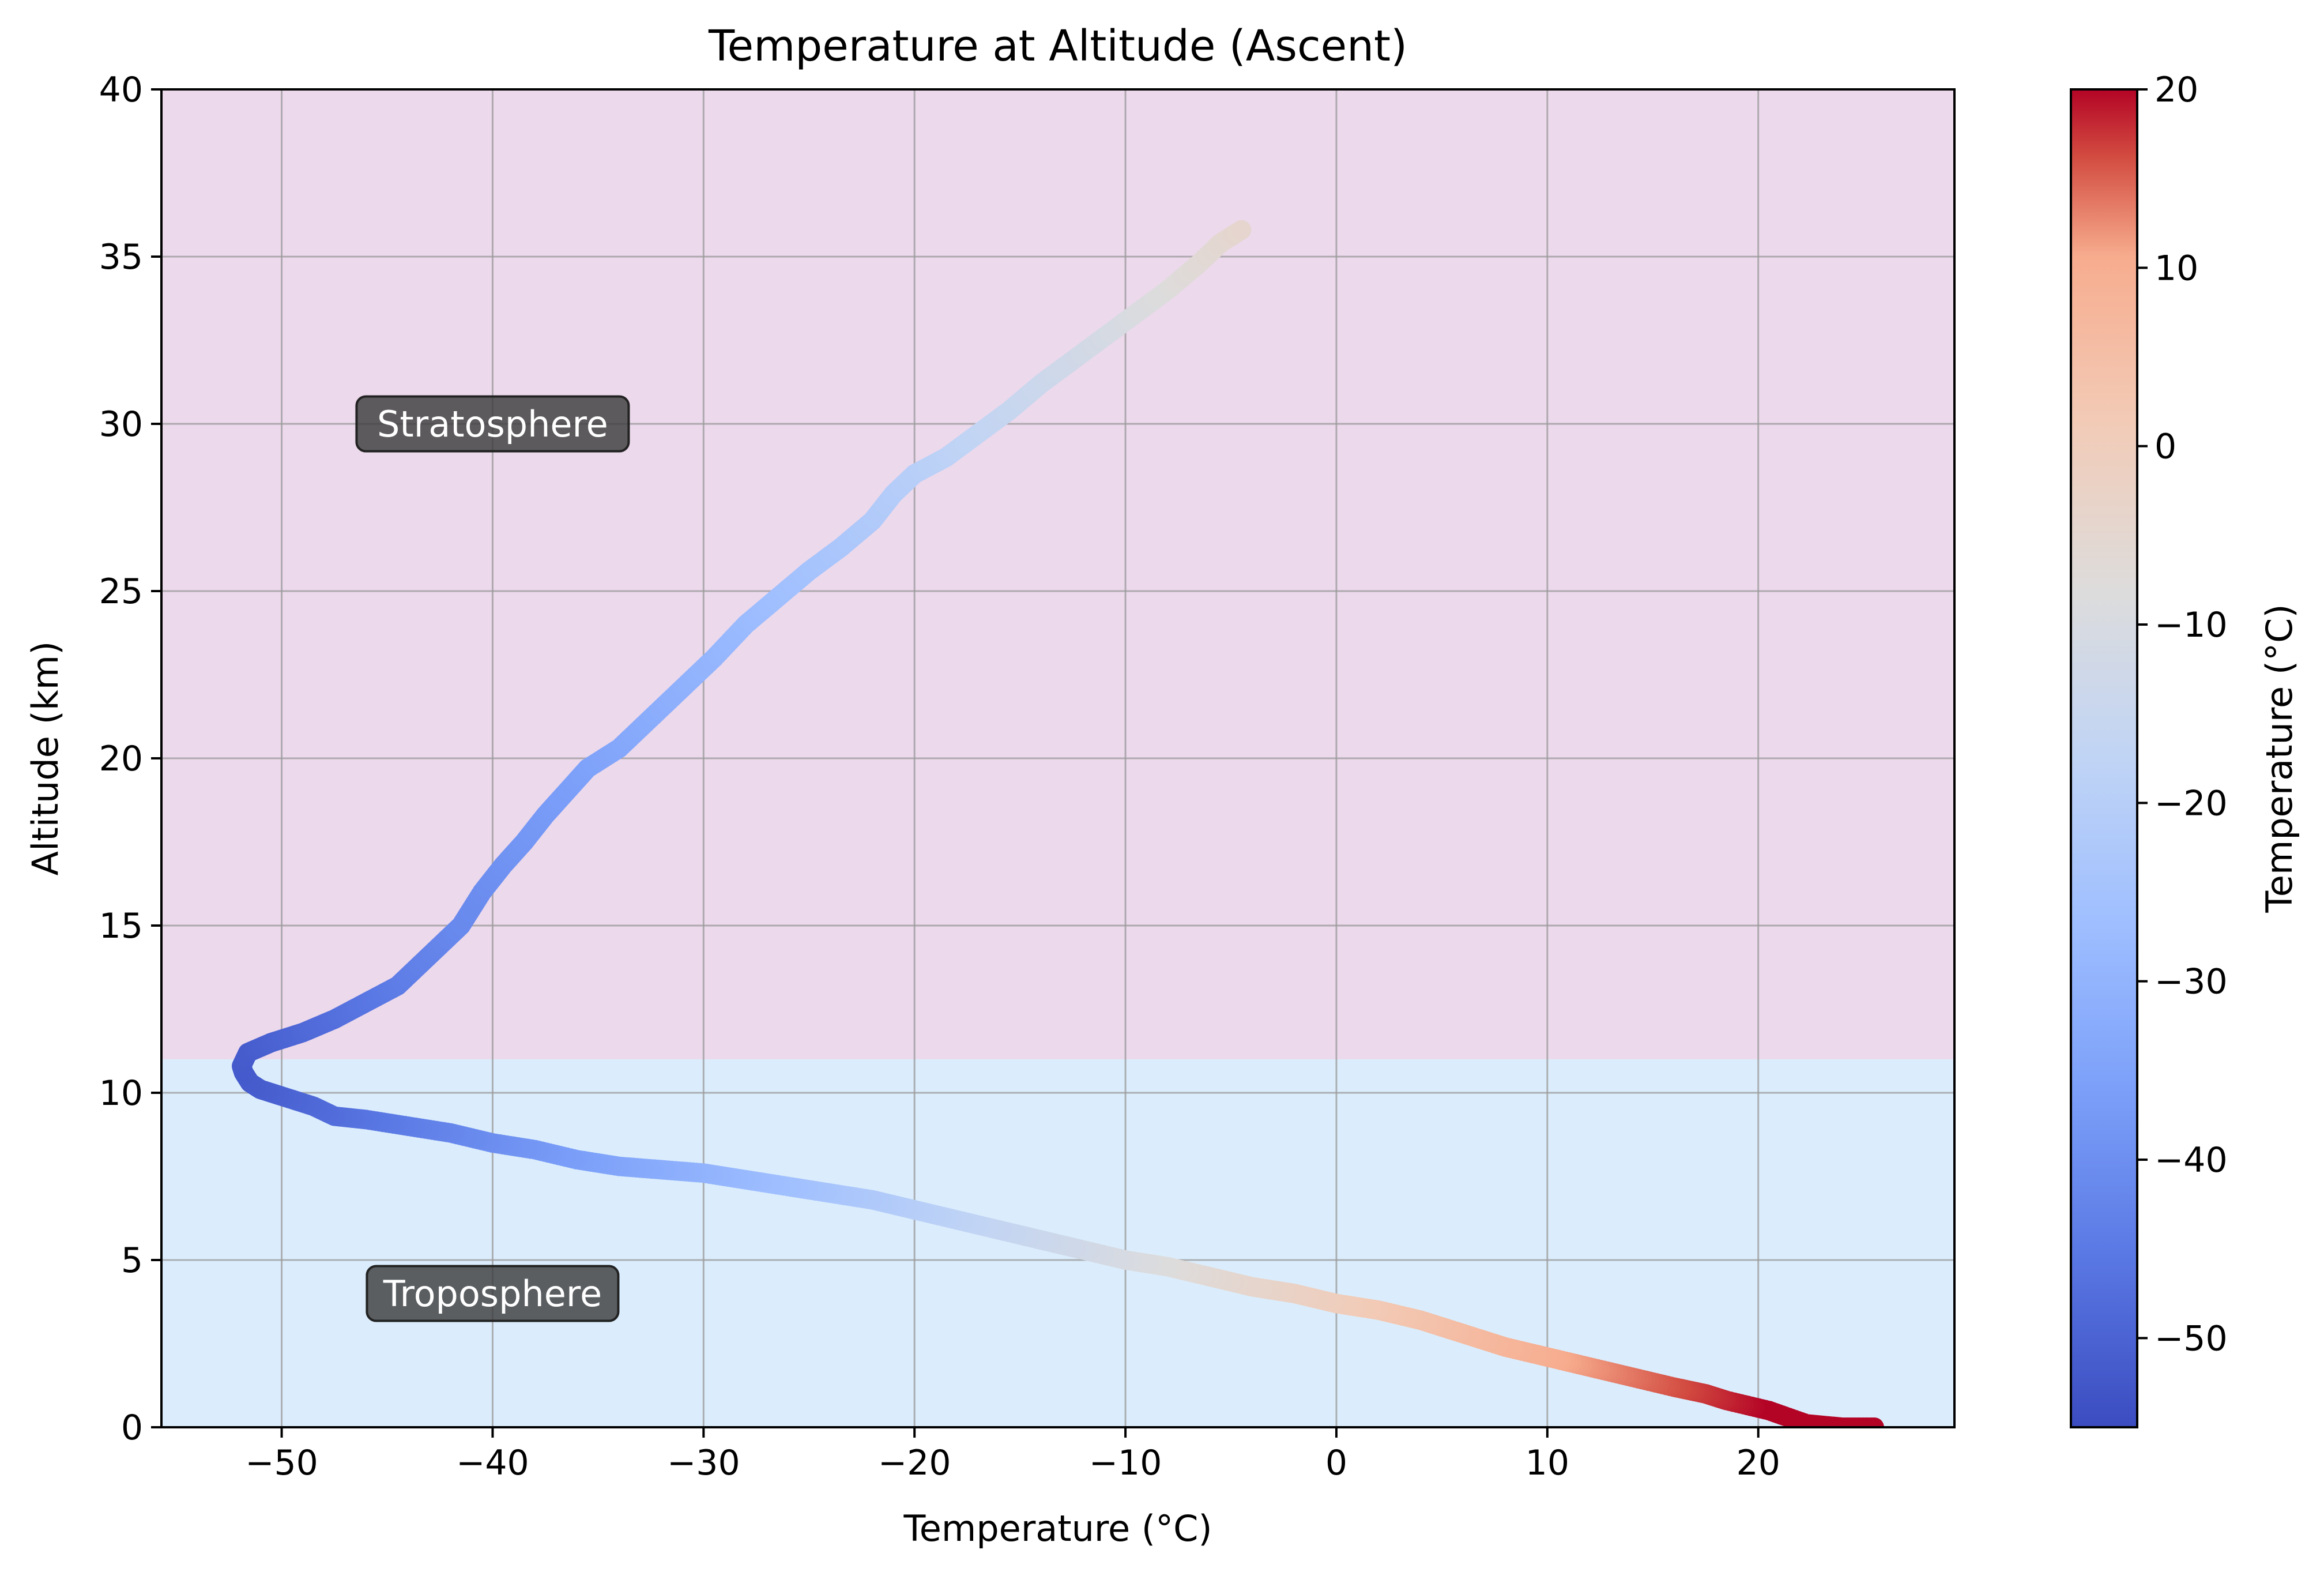 Image resolution: width=2324 pixels, height=1572 pixels. What do you see at coordinates (2176, 90) in the screenshot?
I see `colorbar-tick-label: 20` at bounding box center [2176, 90].